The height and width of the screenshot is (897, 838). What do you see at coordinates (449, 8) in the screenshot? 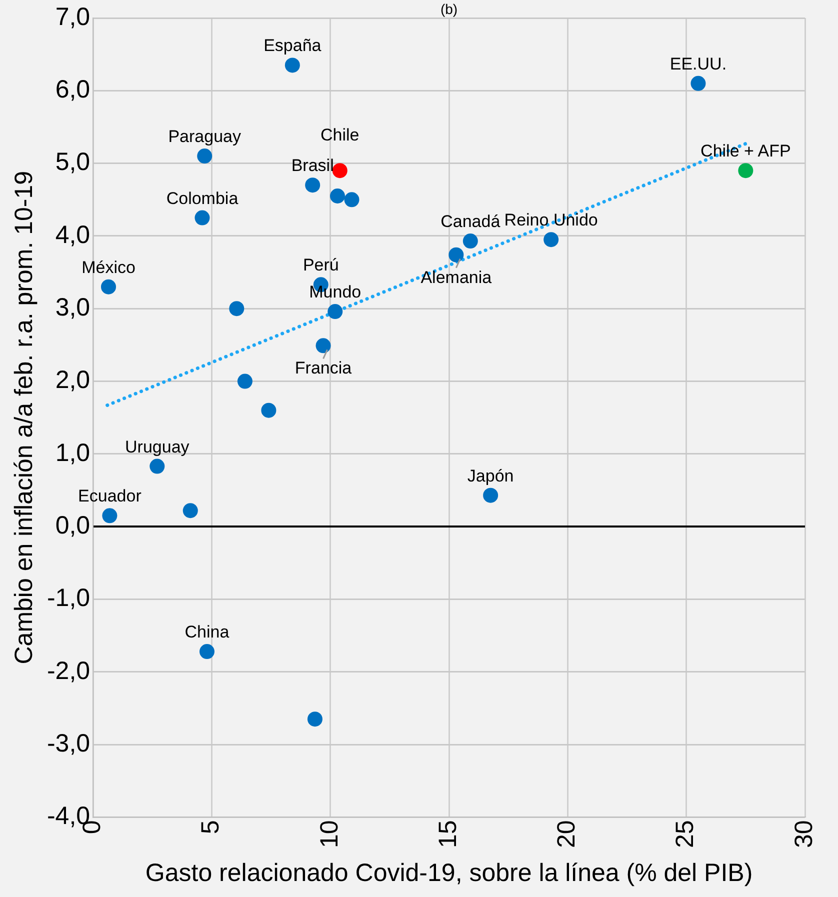
I see `chart-title: (b)` at bounding box center [449, 8].